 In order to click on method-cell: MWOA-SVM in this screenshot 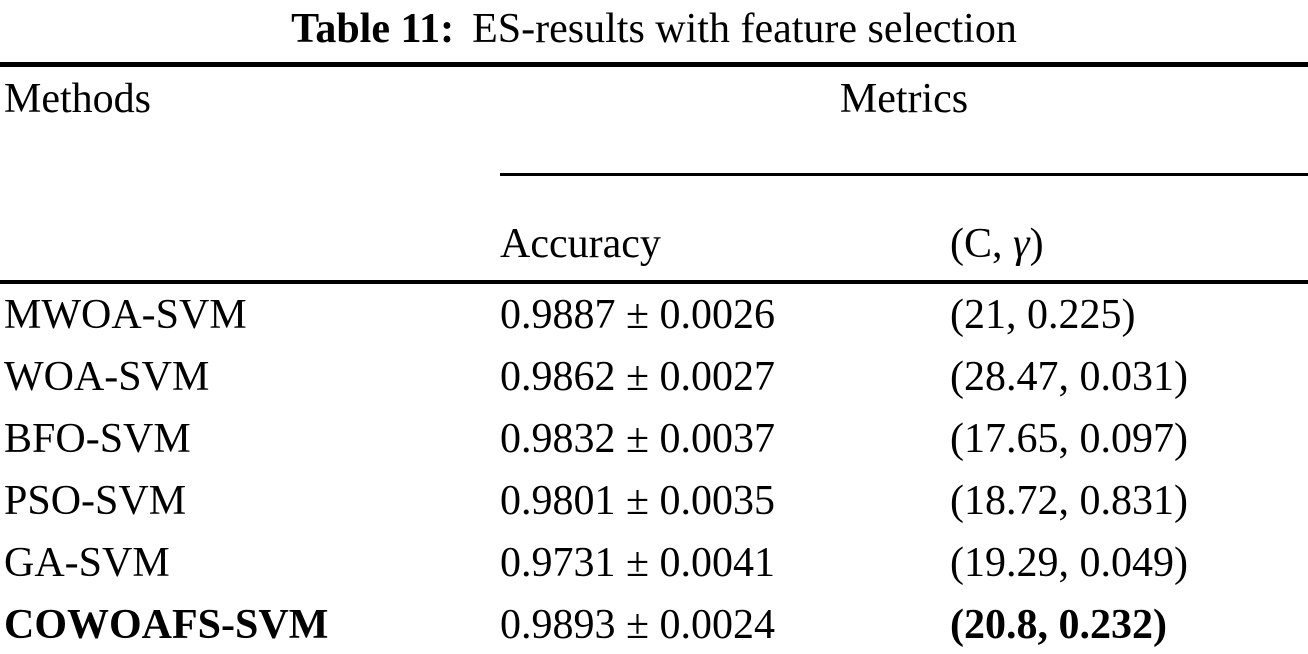, I will do `click(125, 315)`.